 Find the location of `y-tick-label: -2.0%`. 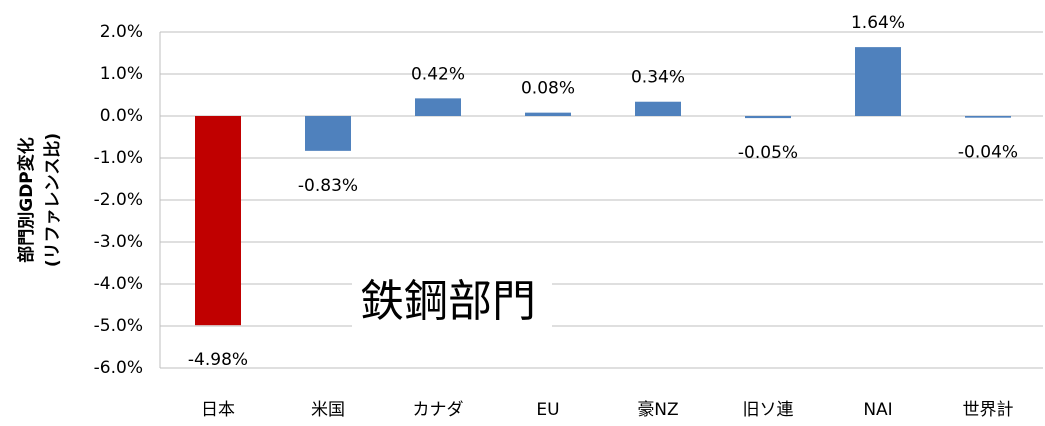

y-tick-label: -2.0% is located at coordinates (118, 200).